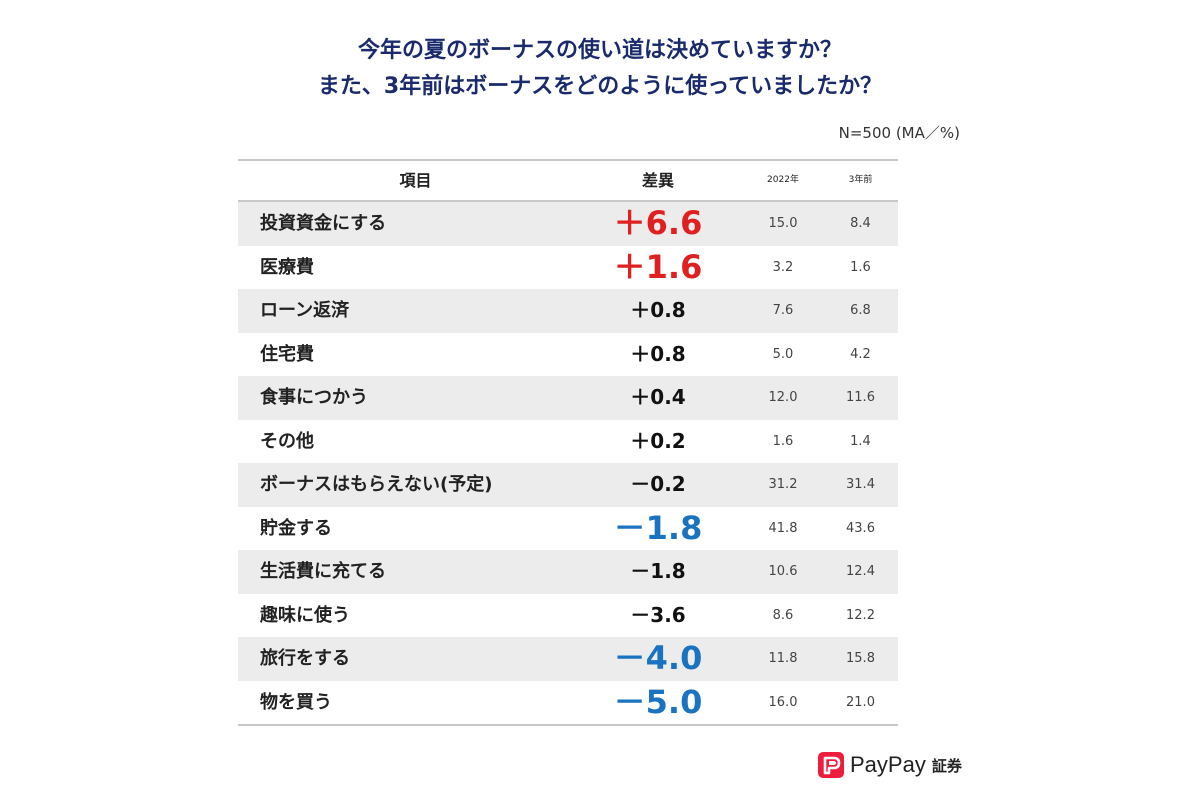  What do you see at coordinates (599, 50) in the screenshot?
I see `title-line-1: 今年の夏のボーナスの使い道は決めていますか？` at bounding box center [599, 50].